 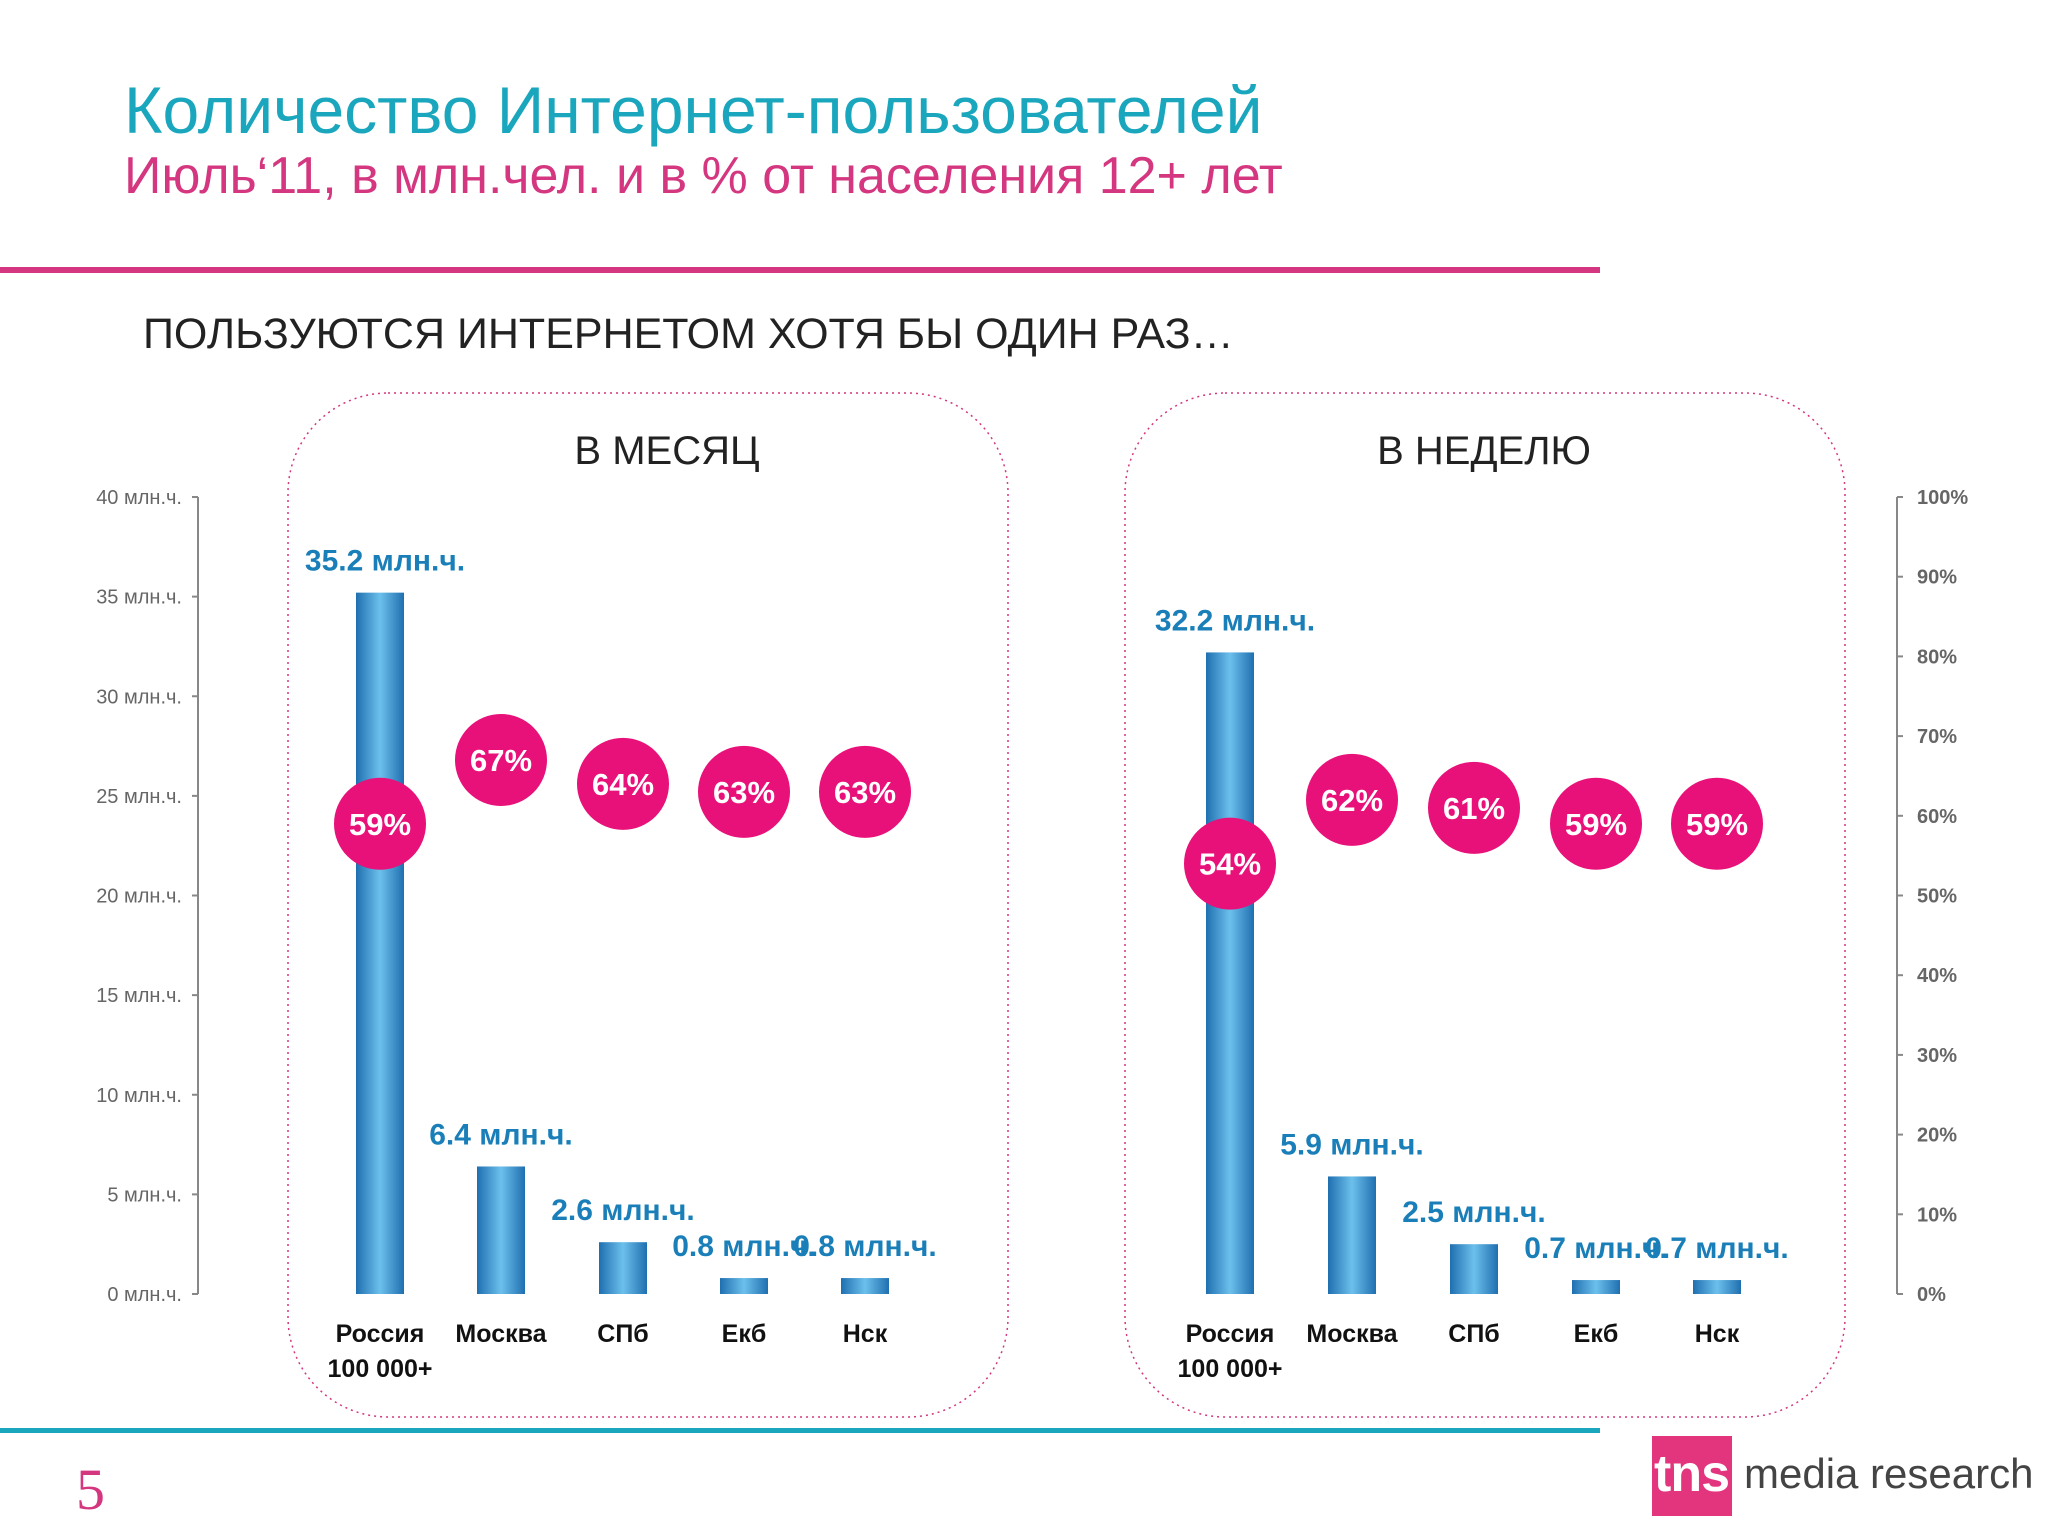 I want to click on header-divider, so click(x=800, y=270).